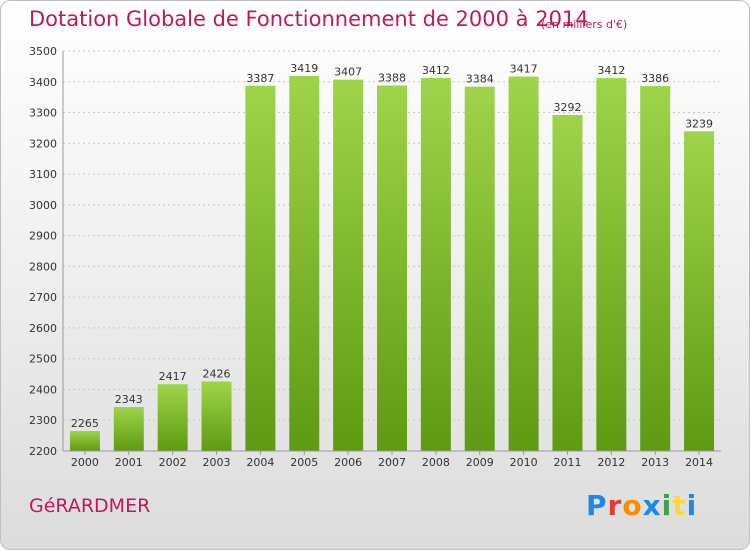 The width and height of the screenshot is (750, 550). What do you see at coordinates (43, 451) in the screenshot?
I see `y-tick-label: 2200` at bounding box center [43, 451].